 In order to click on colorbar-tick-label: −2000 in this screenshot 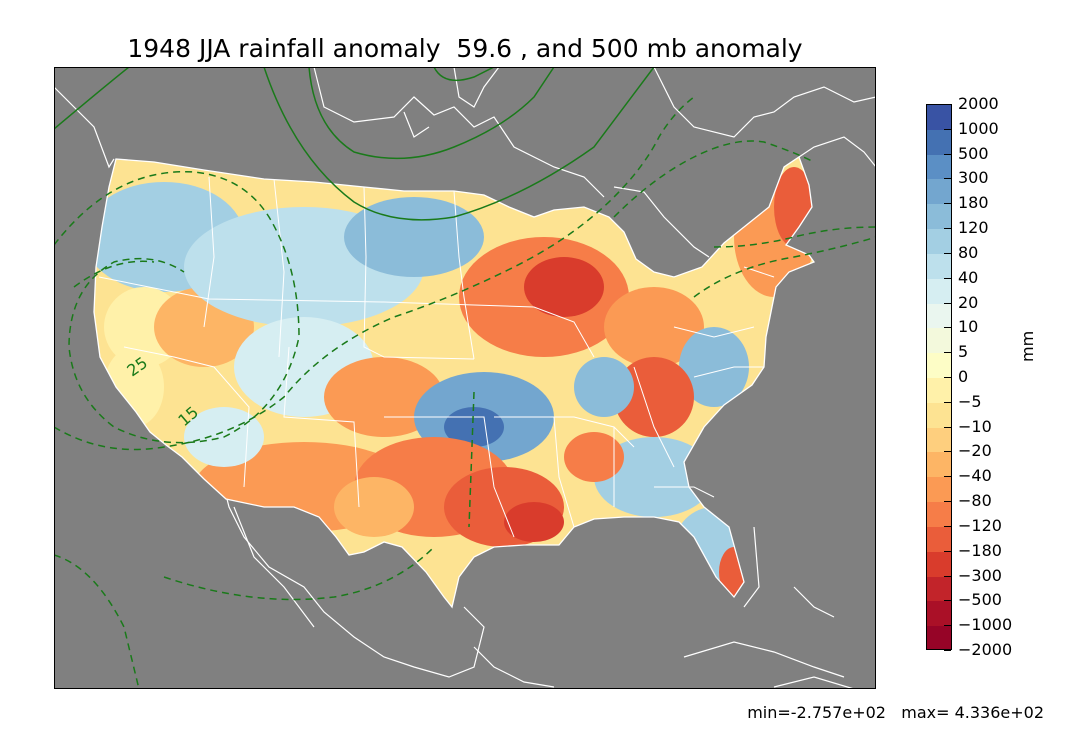, I will do `click(985, 649)`.